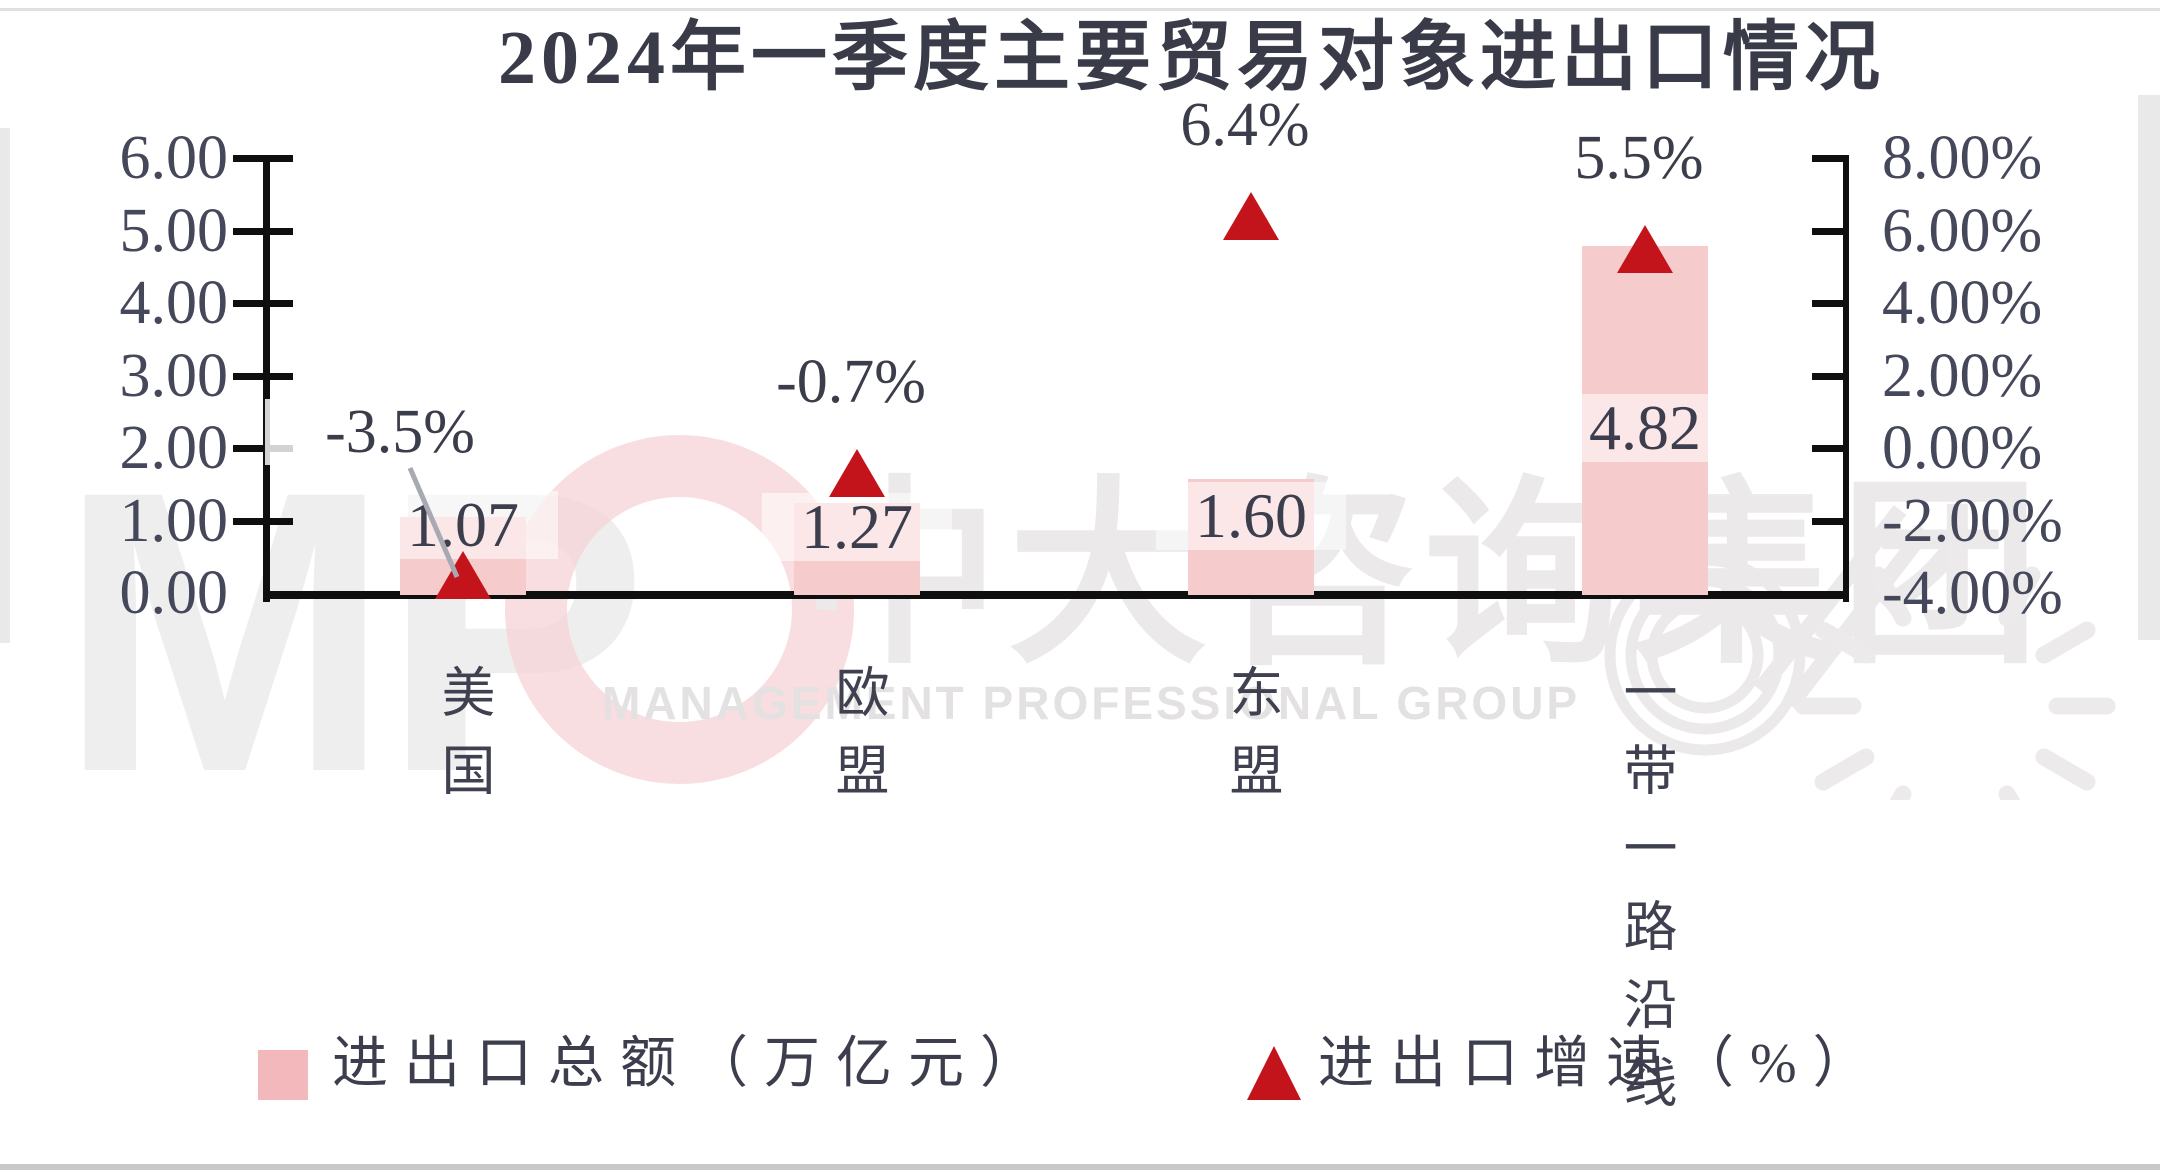  I want to click on left-edge-strip, so click(5, 385).